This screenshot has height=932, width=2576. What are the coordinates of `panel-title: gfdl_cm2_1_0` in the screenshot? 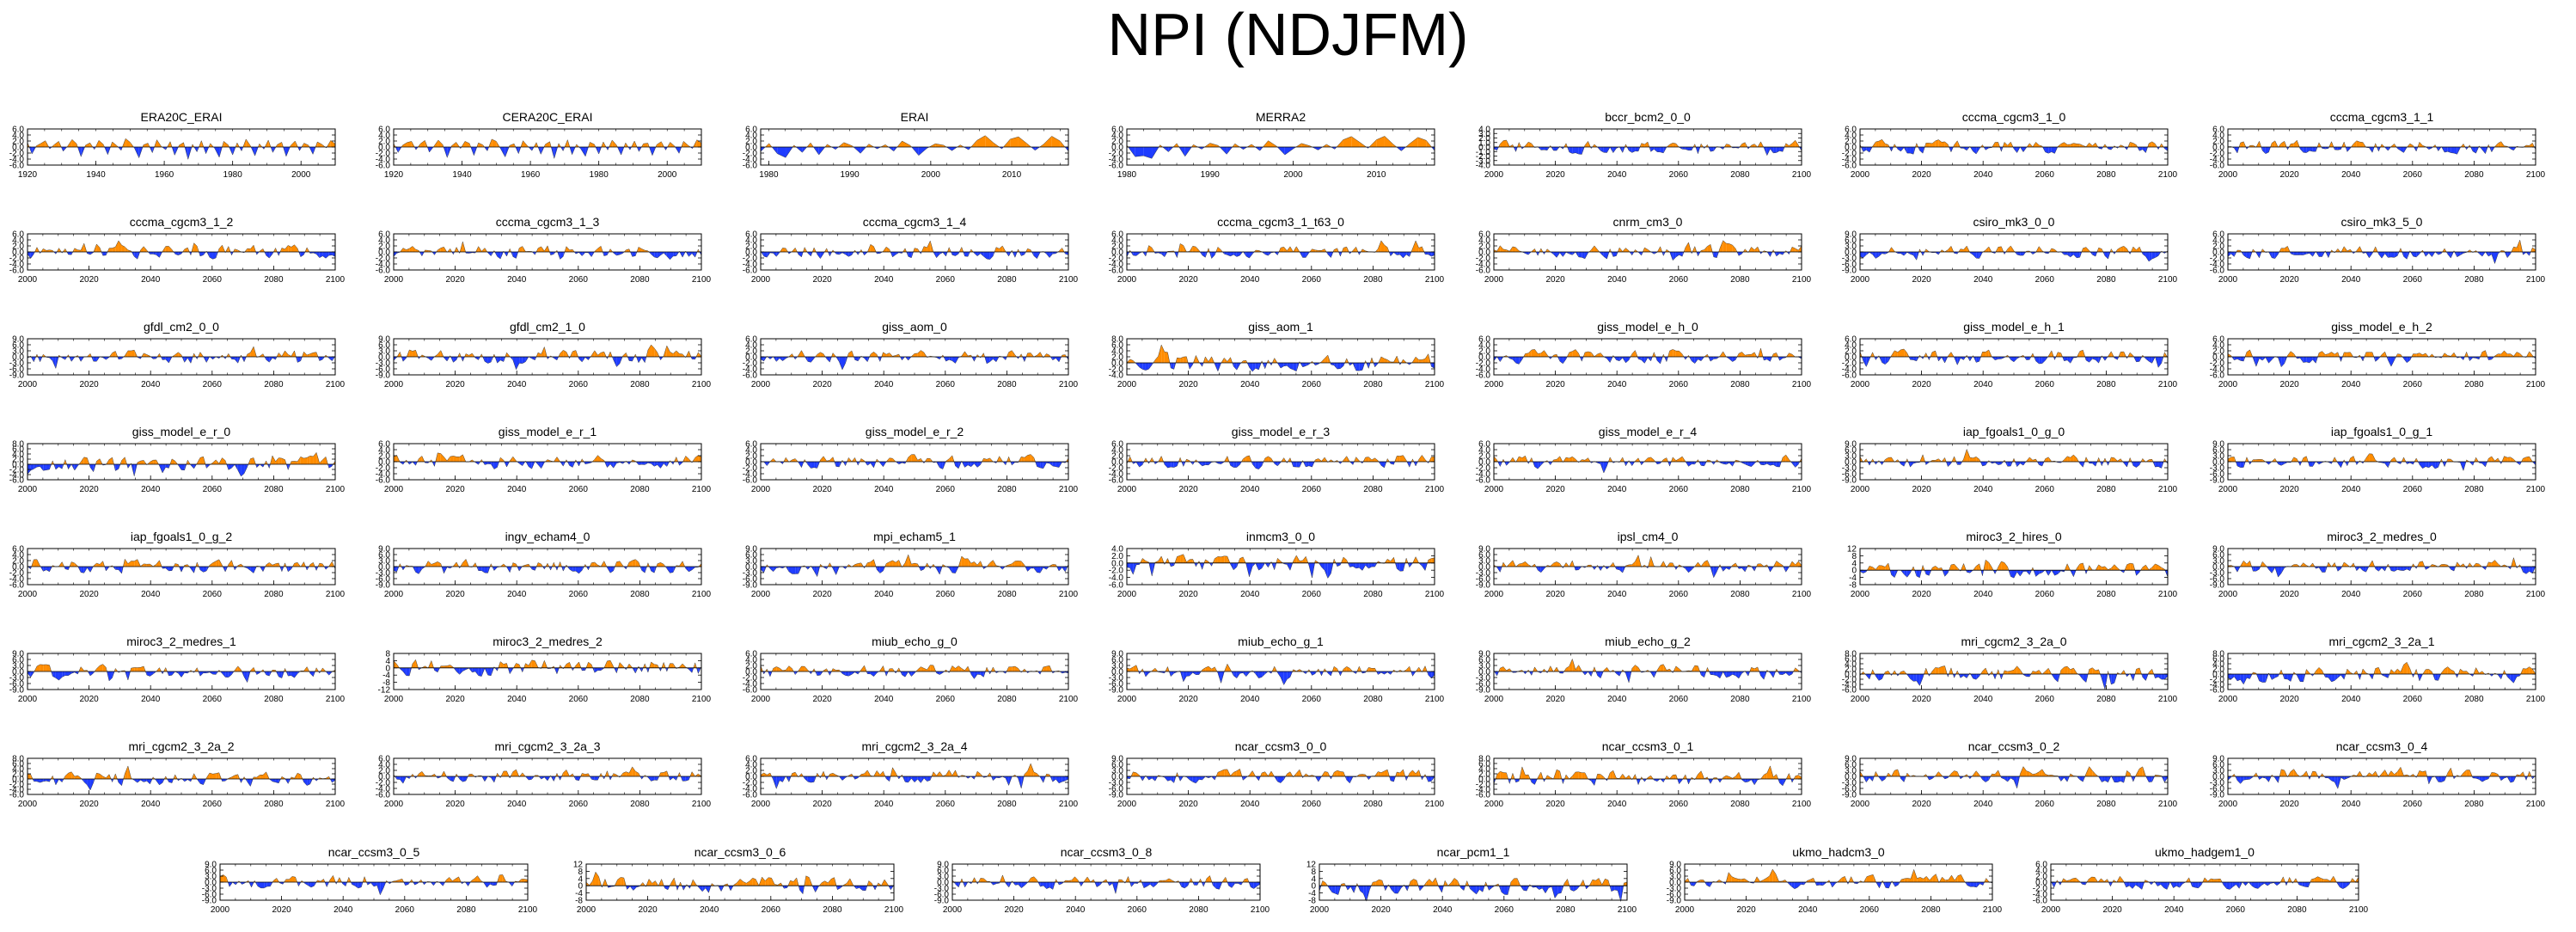 It's located at (547, 327).